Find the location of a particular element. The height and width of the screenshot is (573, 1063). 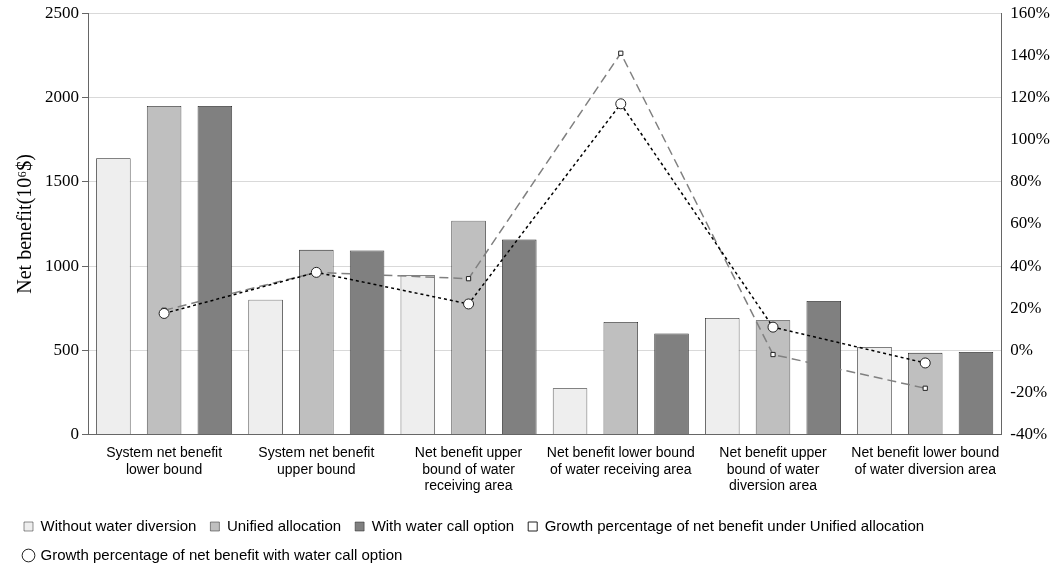

y-axis-title: Net benefit(10⁶$) is located at coordinates (25, 224).